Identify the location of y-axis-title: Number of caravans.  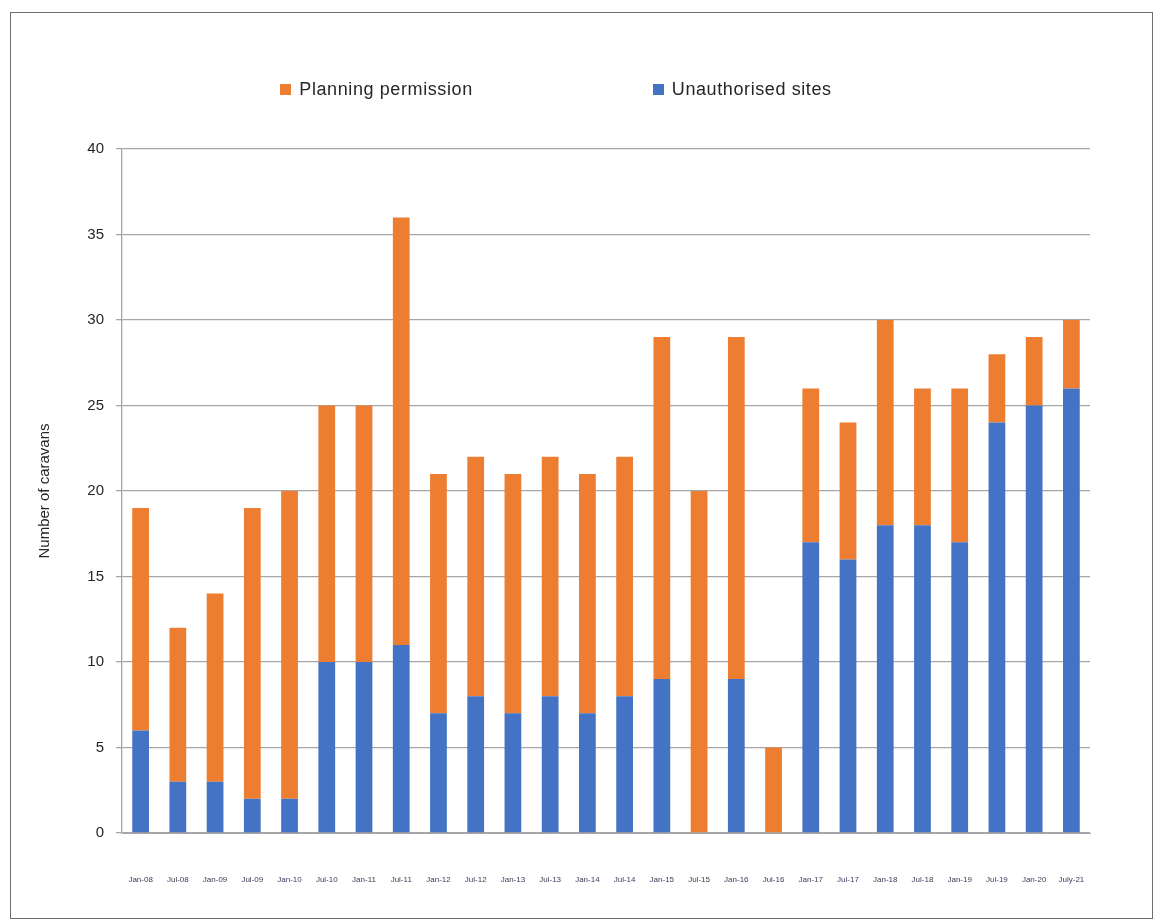
(44, 491).